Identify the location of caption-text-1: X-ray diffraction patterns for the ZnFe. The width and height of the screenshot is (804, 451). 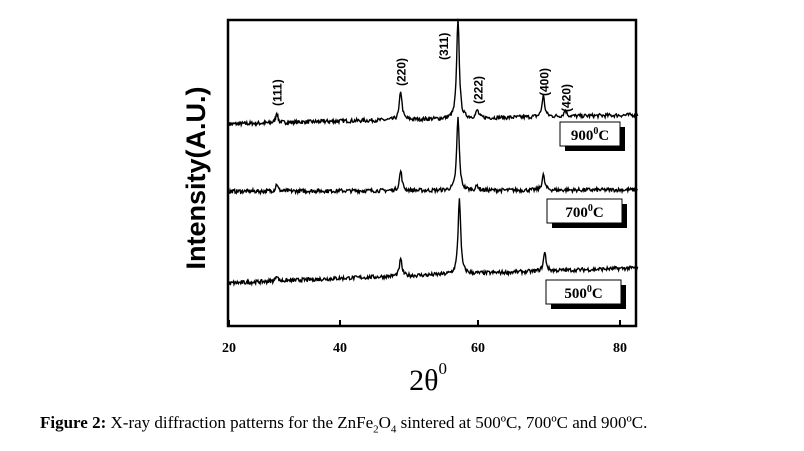
(240, 422).